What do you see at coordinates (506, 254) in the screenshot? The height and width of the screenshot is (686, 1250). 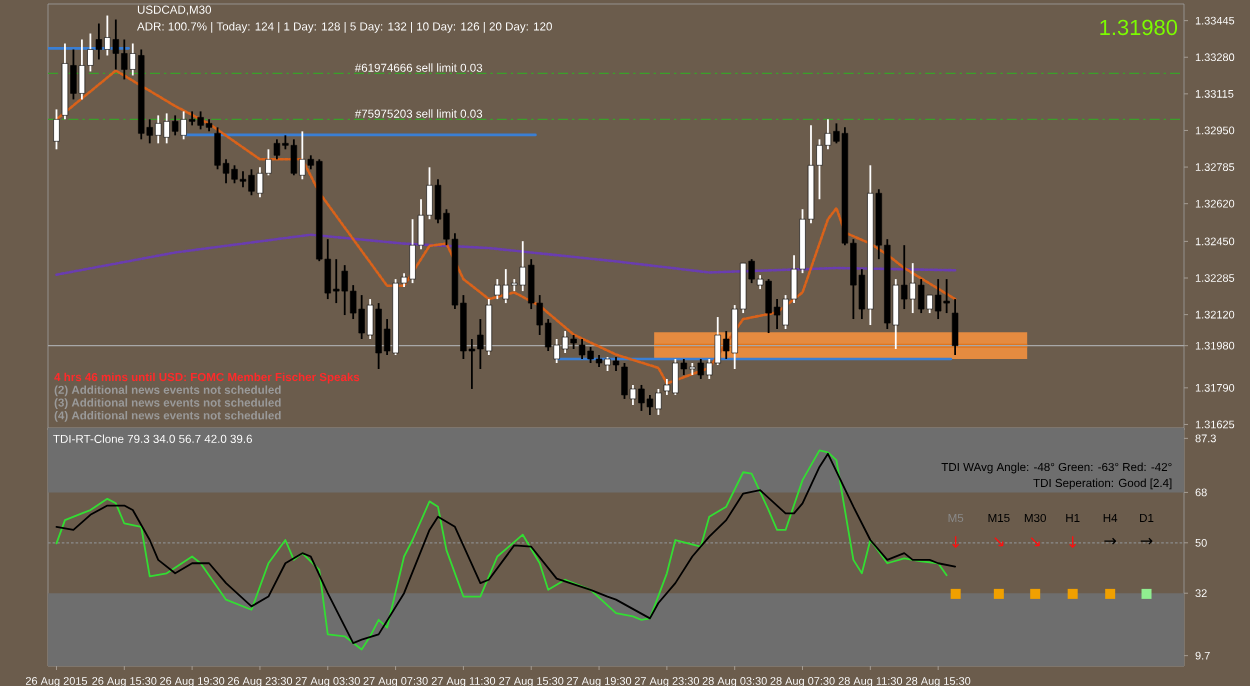 I see `line-series` at bounding box center [506, 254].